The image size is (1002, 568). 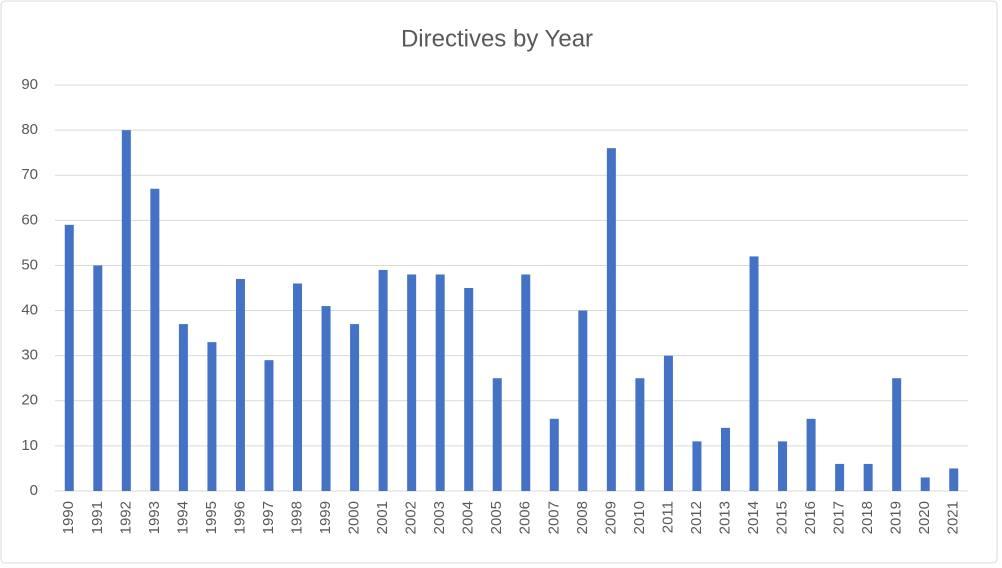 I want to click on x-tick-label: 2021, so click(x=953, y=517).